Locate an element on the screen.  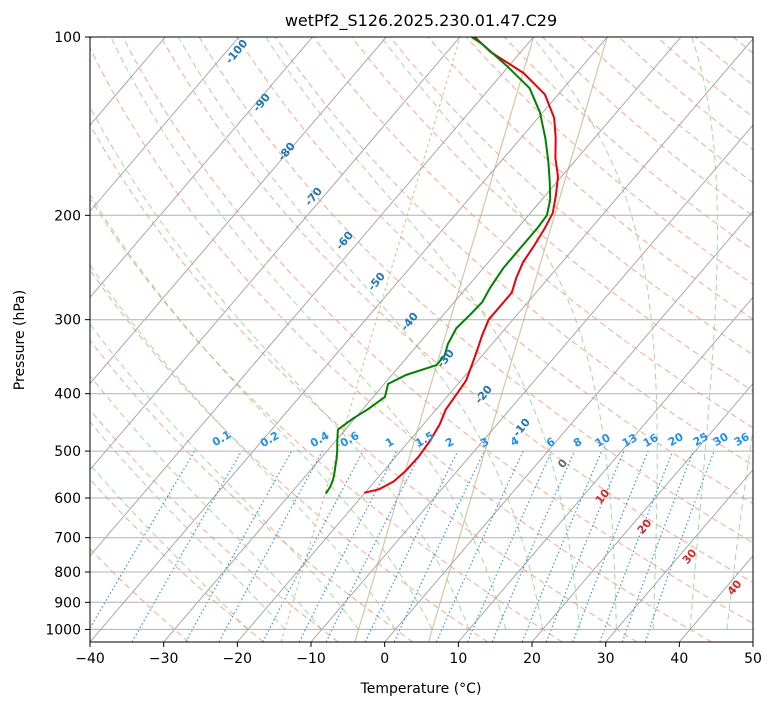
y-tick-label: 200 is located at coordinates (67, 216).